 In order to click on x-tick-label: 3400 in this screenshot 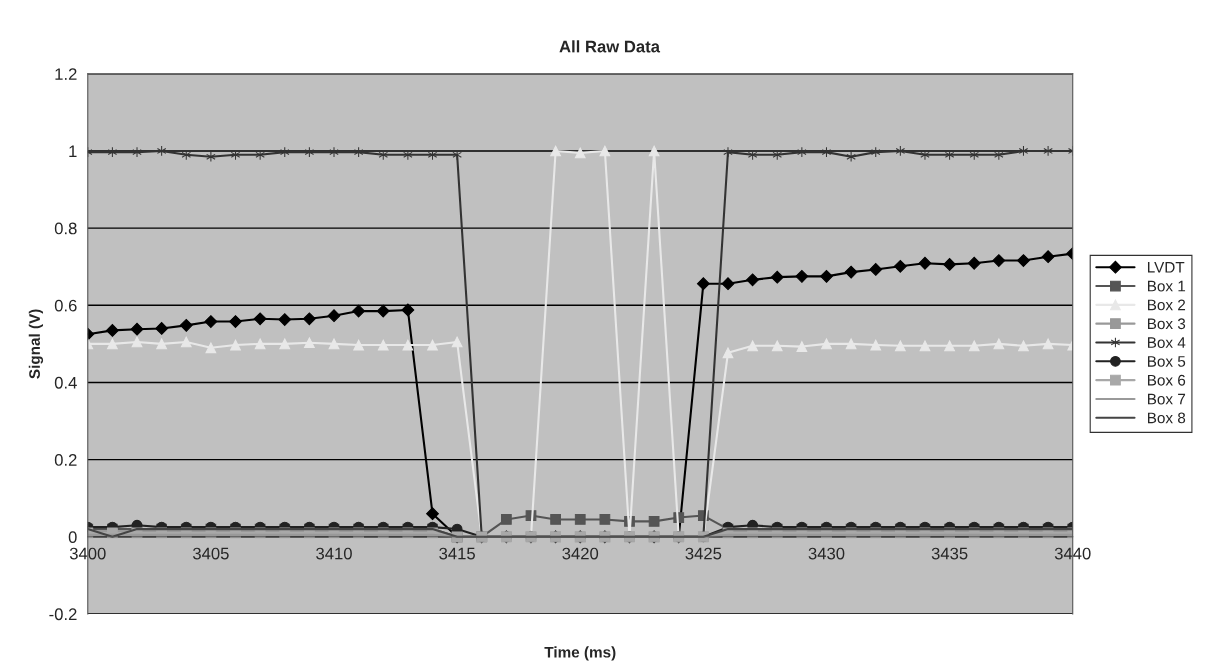, I will do `click(87, 553)`.